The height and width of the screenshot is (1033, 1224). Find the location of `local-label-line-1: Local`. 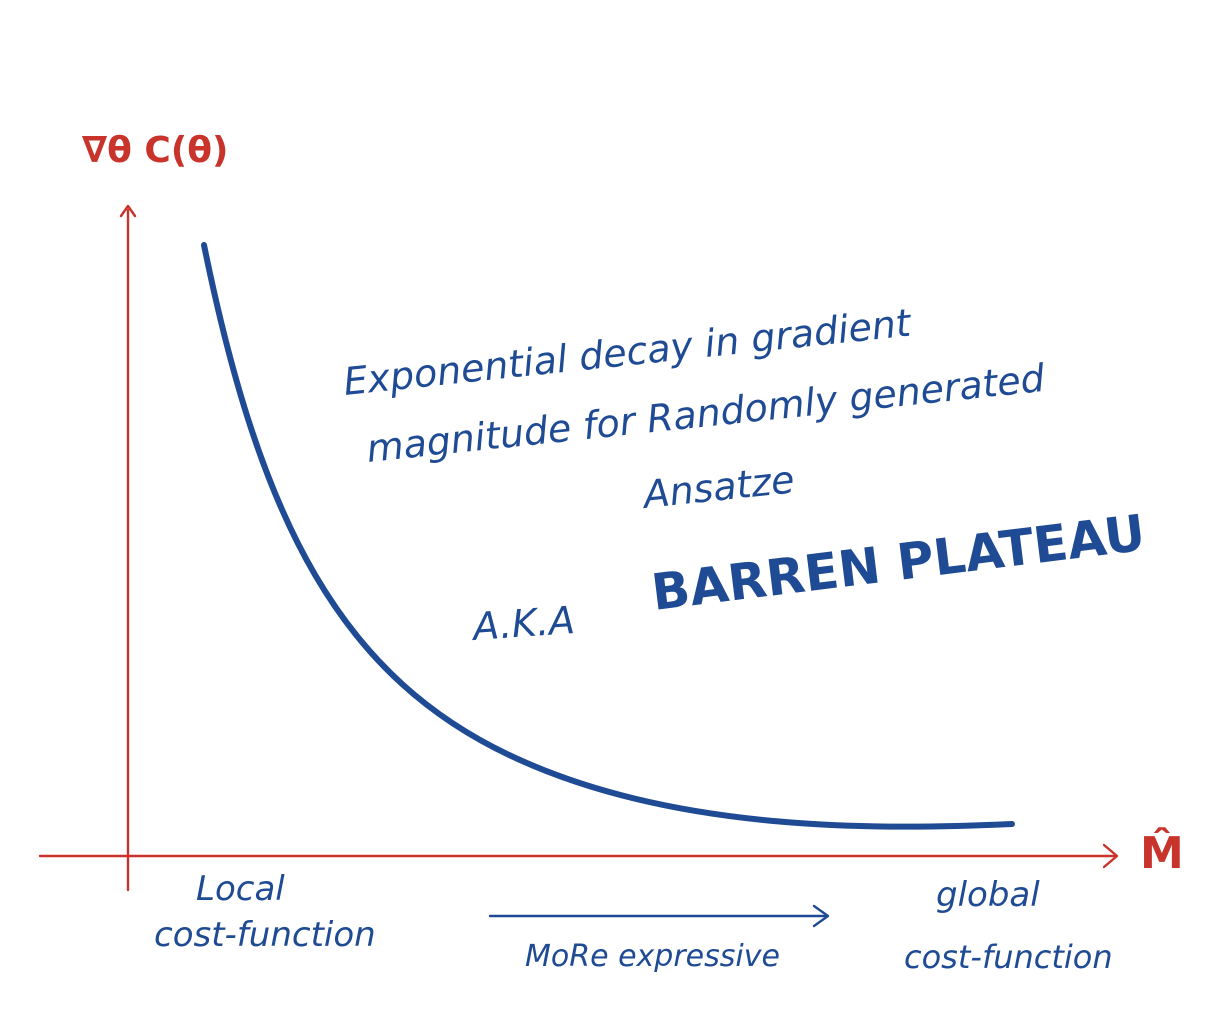

local-label-line-1: Local is located at coordinates (240, 889).